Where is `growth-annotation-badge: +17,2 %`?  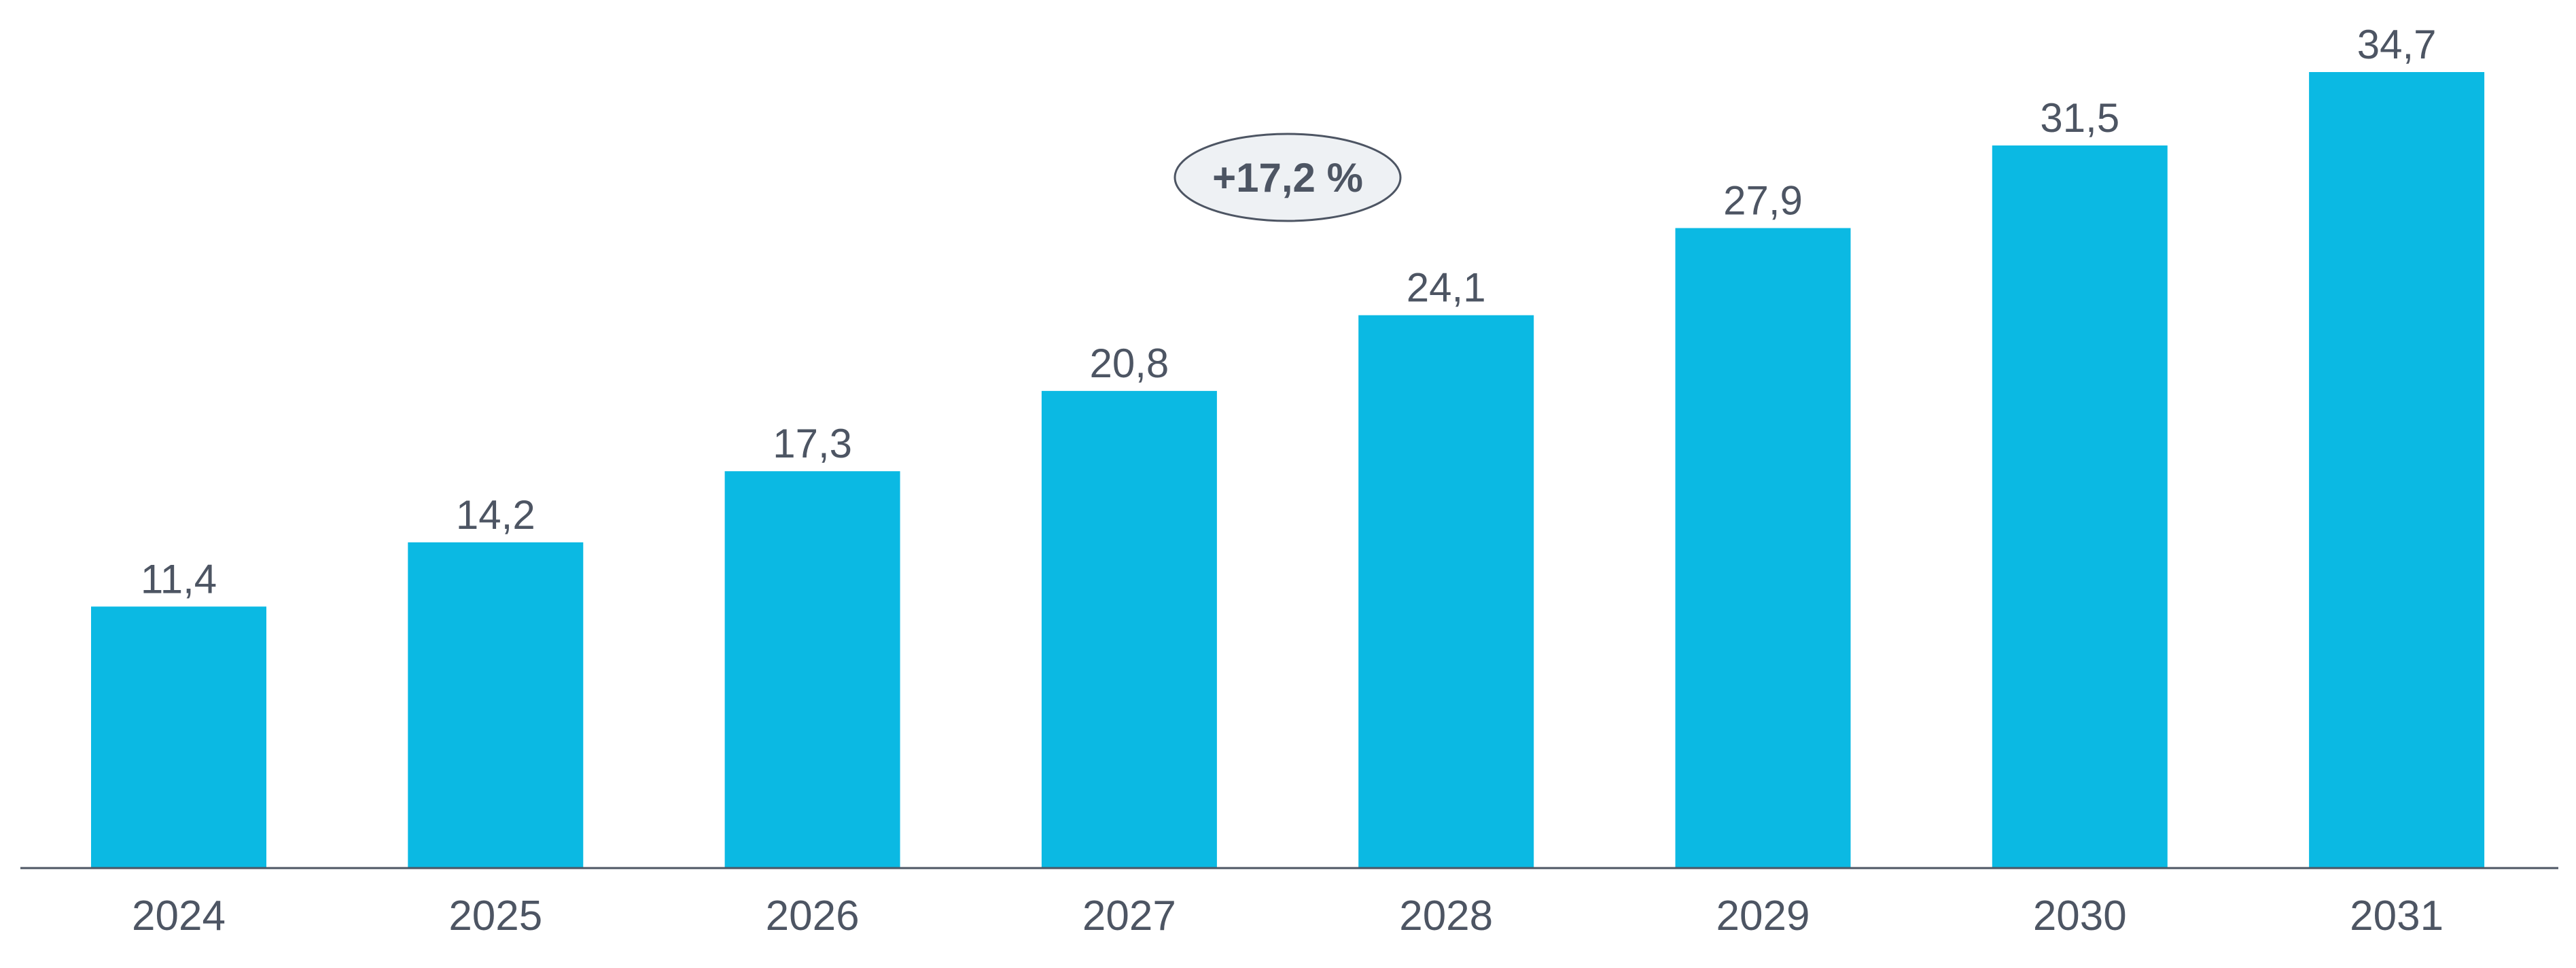
growth-annotation-badge: +17,2 % is located at coordinates (1288, 177).